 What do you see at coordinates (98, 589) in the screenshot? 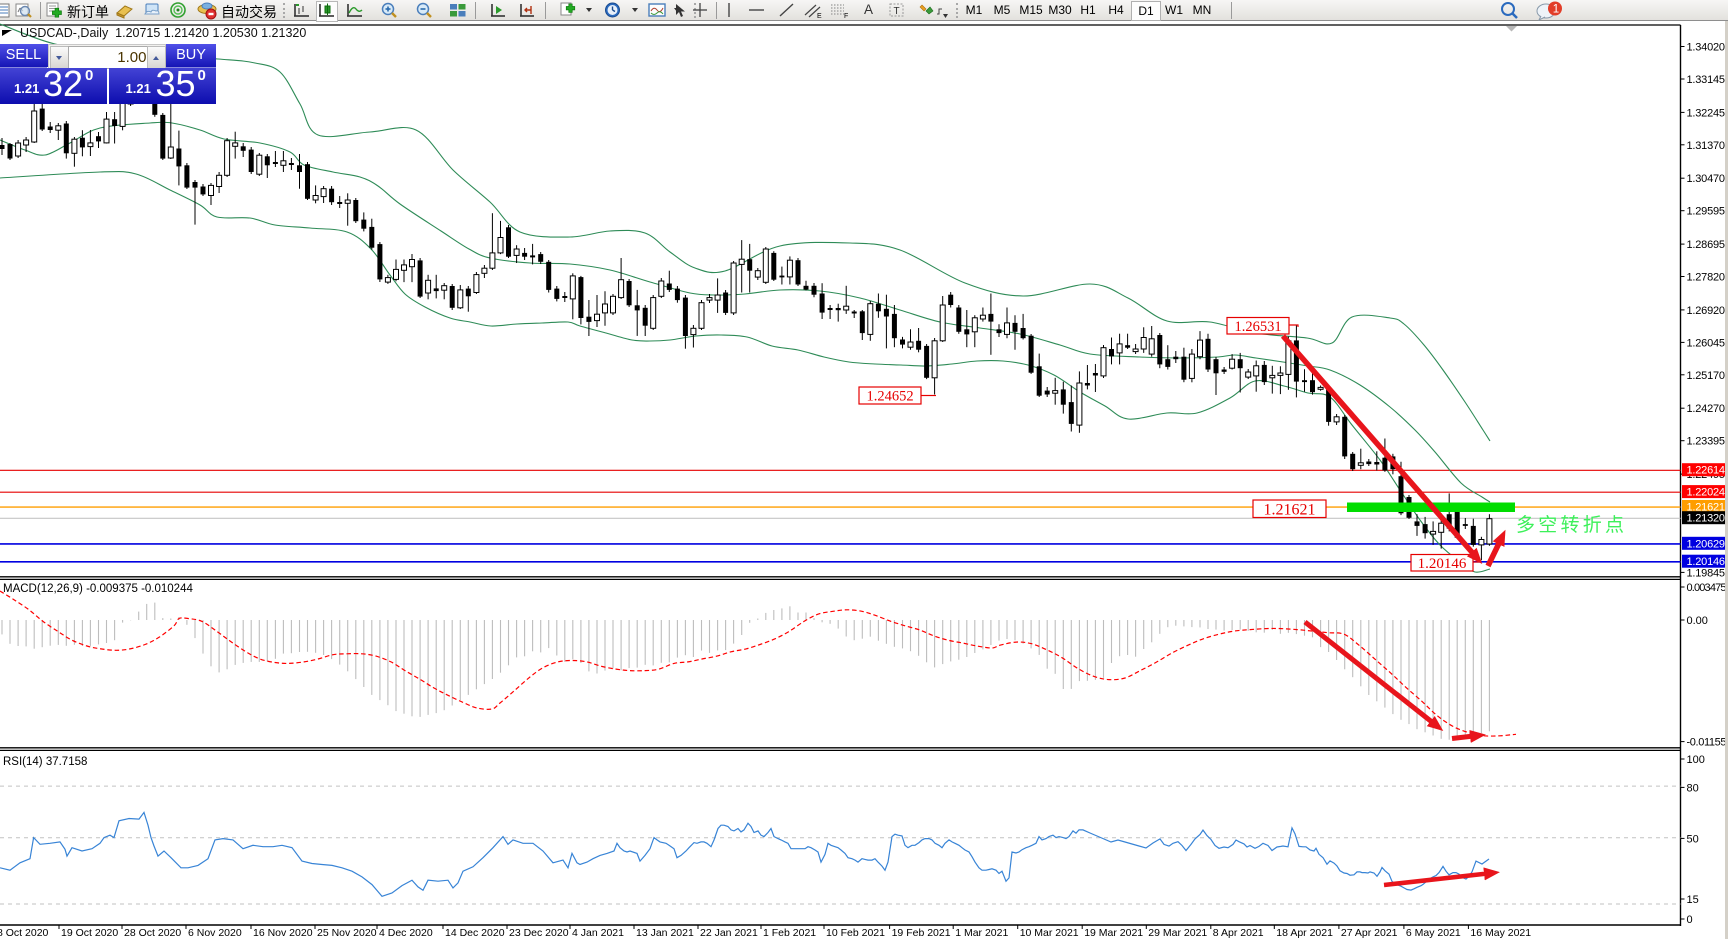
I see `svg-text:MACD(12,26,9) -0.009375 -0.010: MACD(12,26,9) -0.009375 -0.010244` at bounding box center [98, 589].